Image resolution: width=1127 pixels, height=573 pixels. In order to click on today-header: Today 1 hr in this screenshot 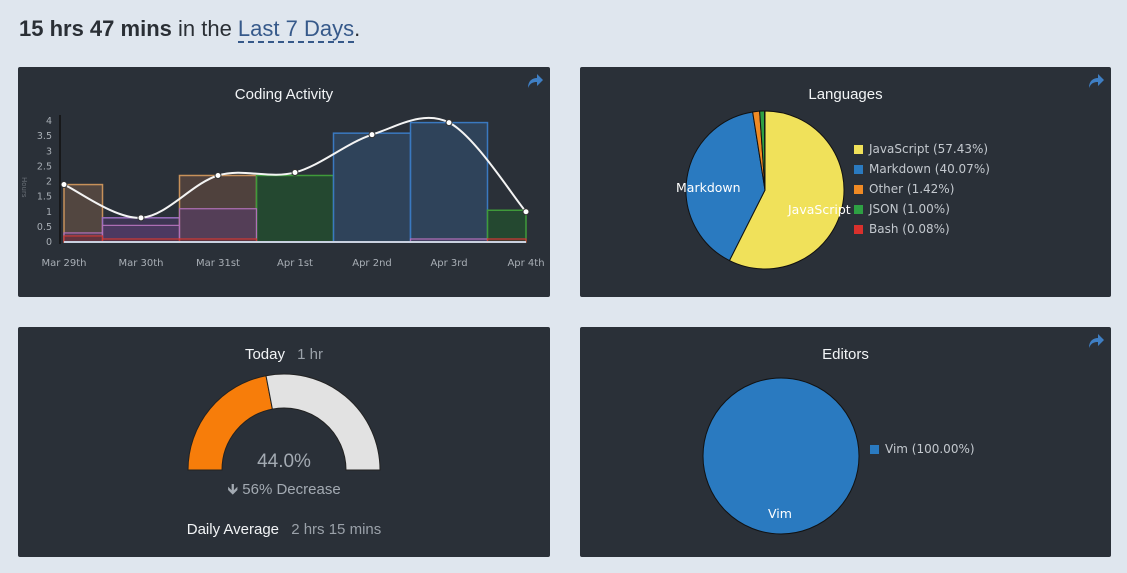, I will do `click(284, 354)`.